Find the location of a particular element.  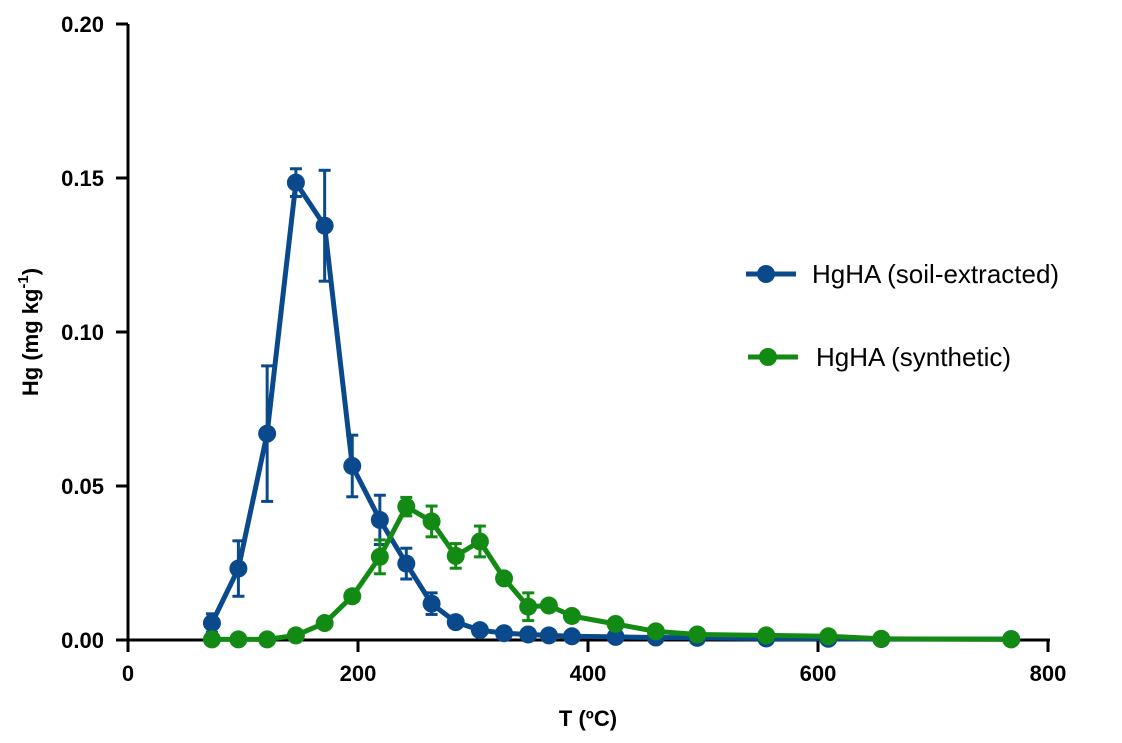

y-ticks: 0.00 0.05 0.10 0.15 0.20 is located at coordinates (94, 332).